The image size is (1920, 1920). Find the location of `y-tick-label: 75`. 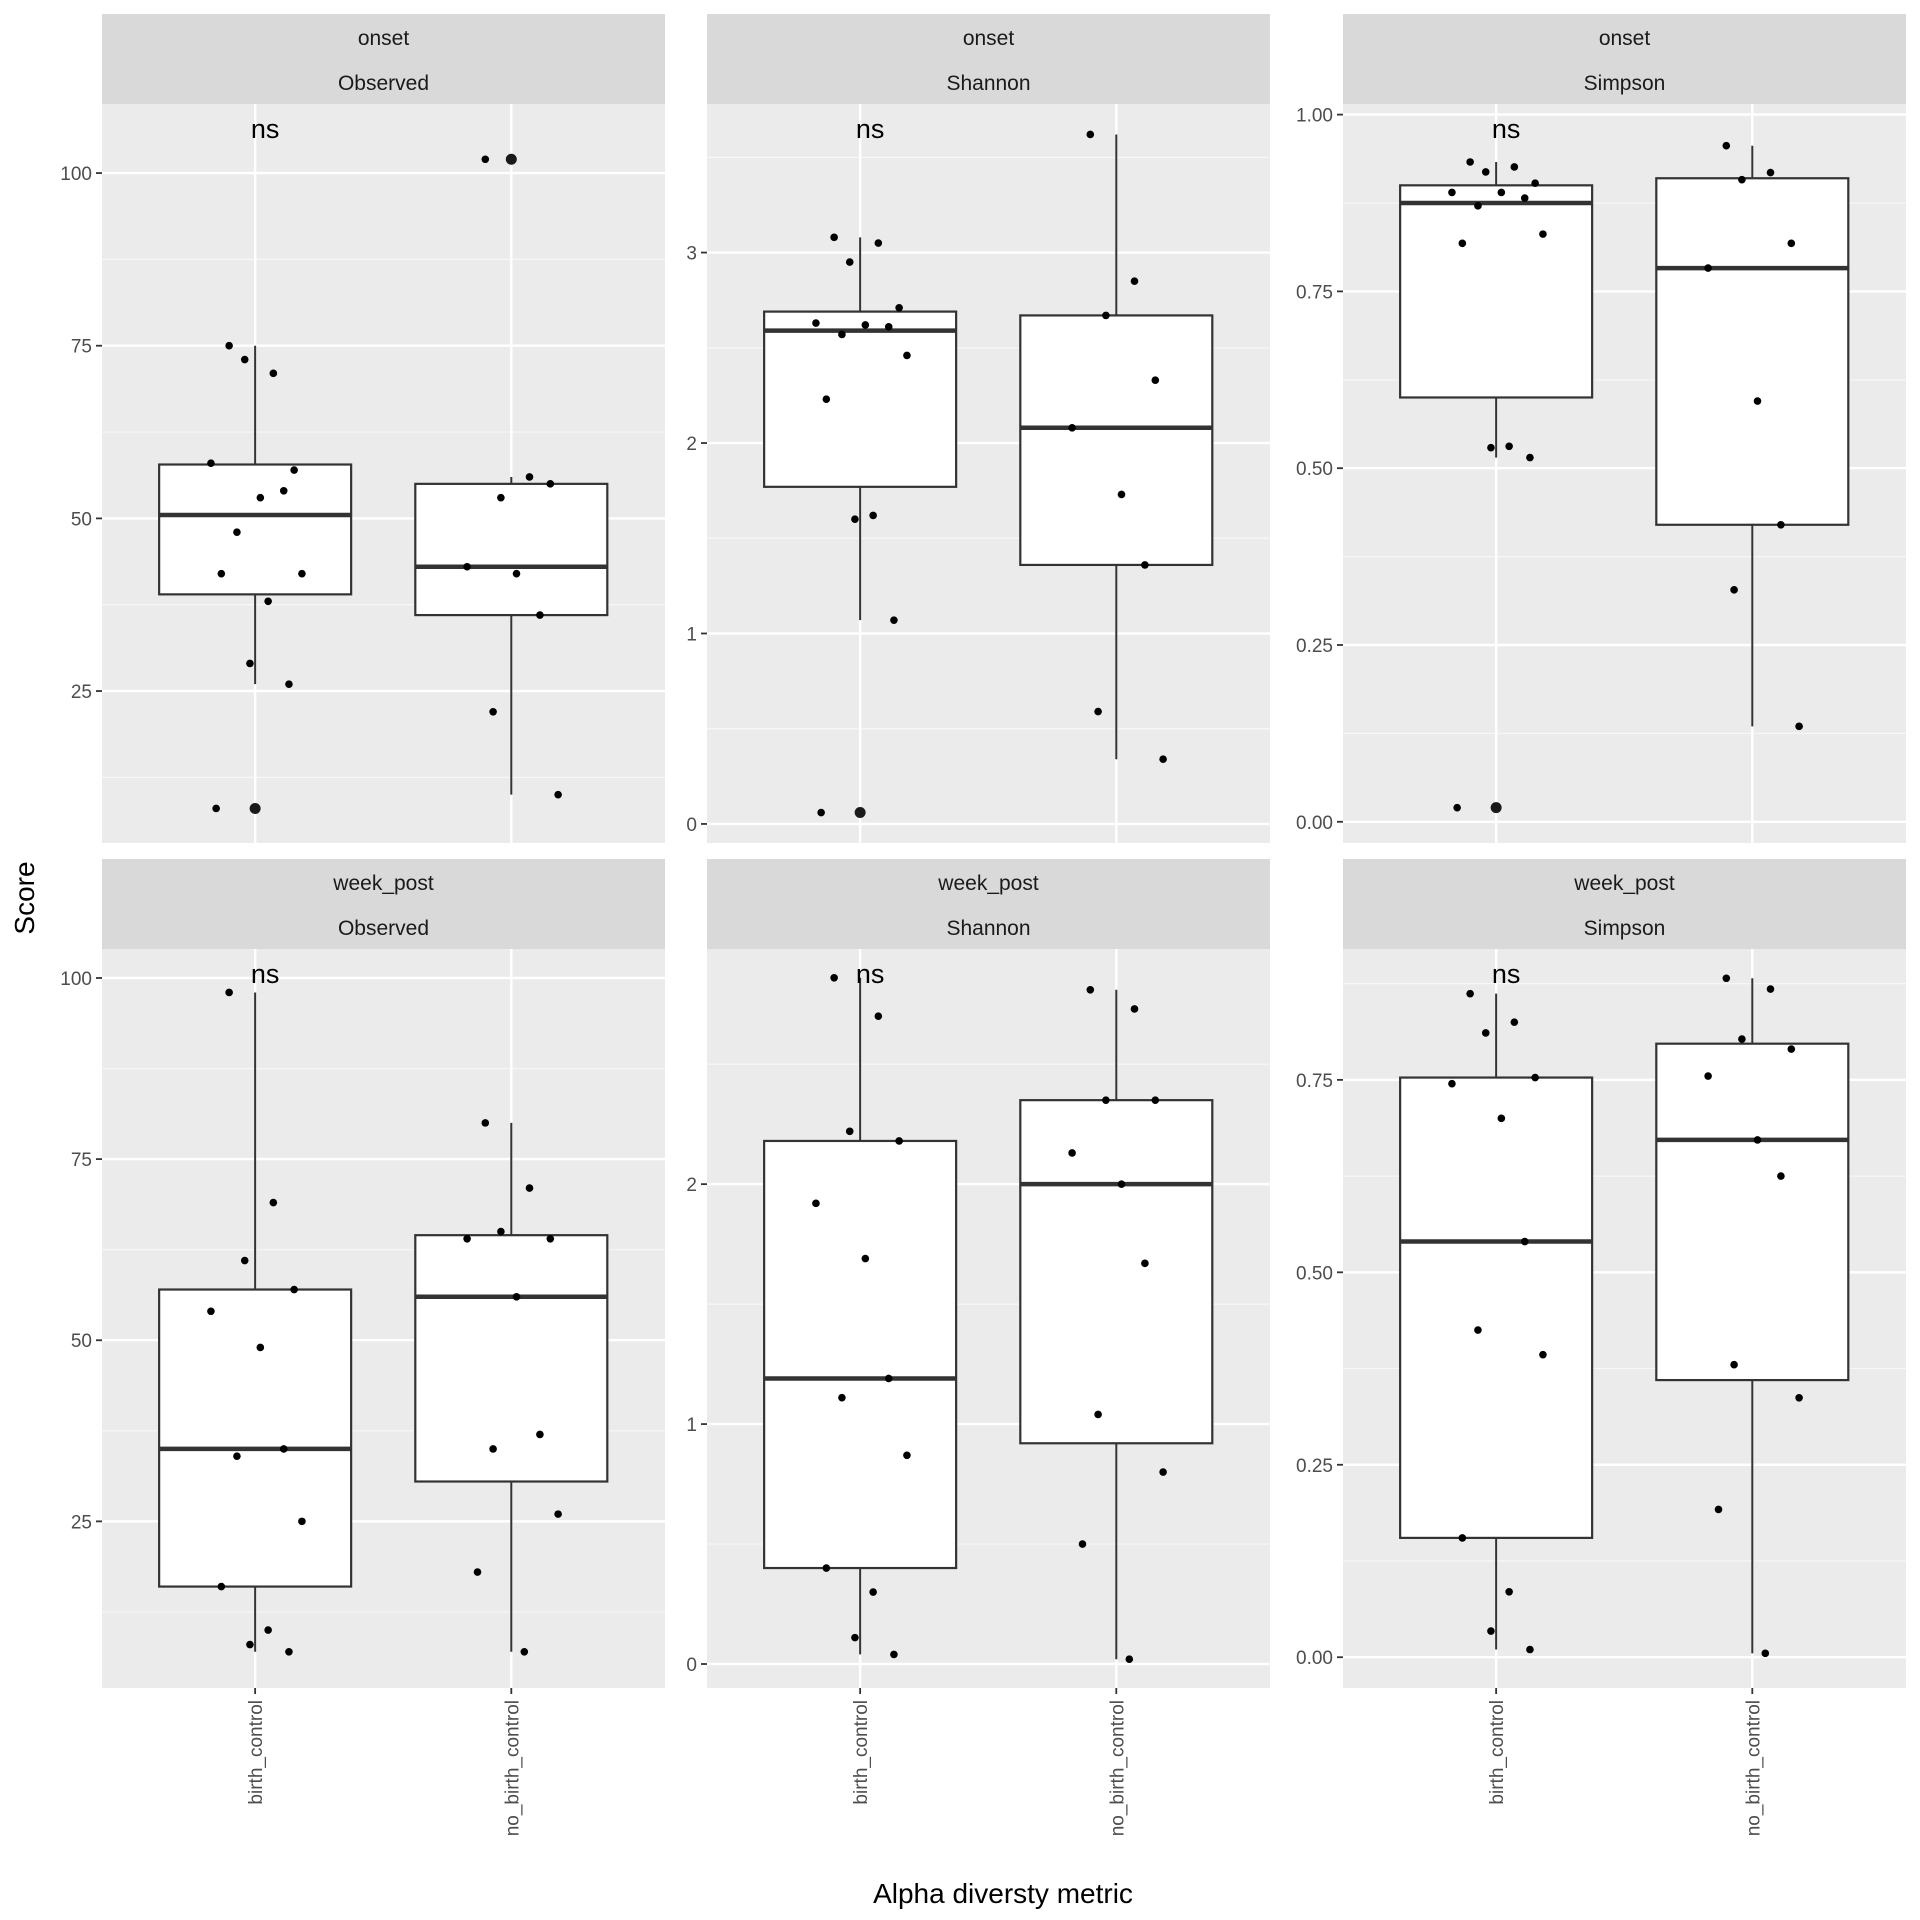

y-tick-label: 75 is located at coordinates (81, 347).